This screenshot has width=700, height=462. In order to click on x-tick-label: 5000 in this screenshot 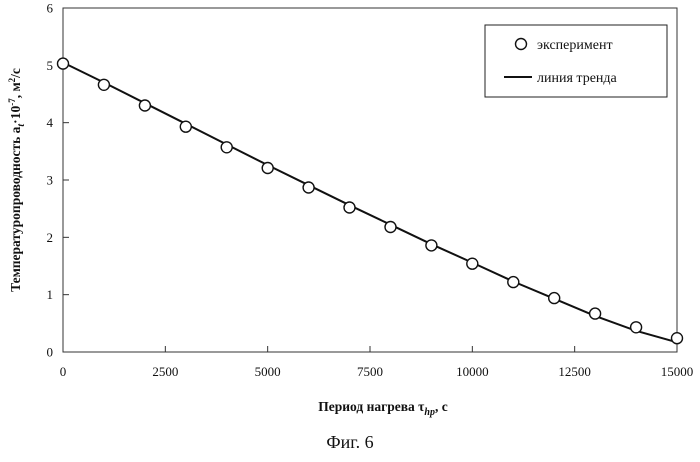, I will do `click(268, 371)`.